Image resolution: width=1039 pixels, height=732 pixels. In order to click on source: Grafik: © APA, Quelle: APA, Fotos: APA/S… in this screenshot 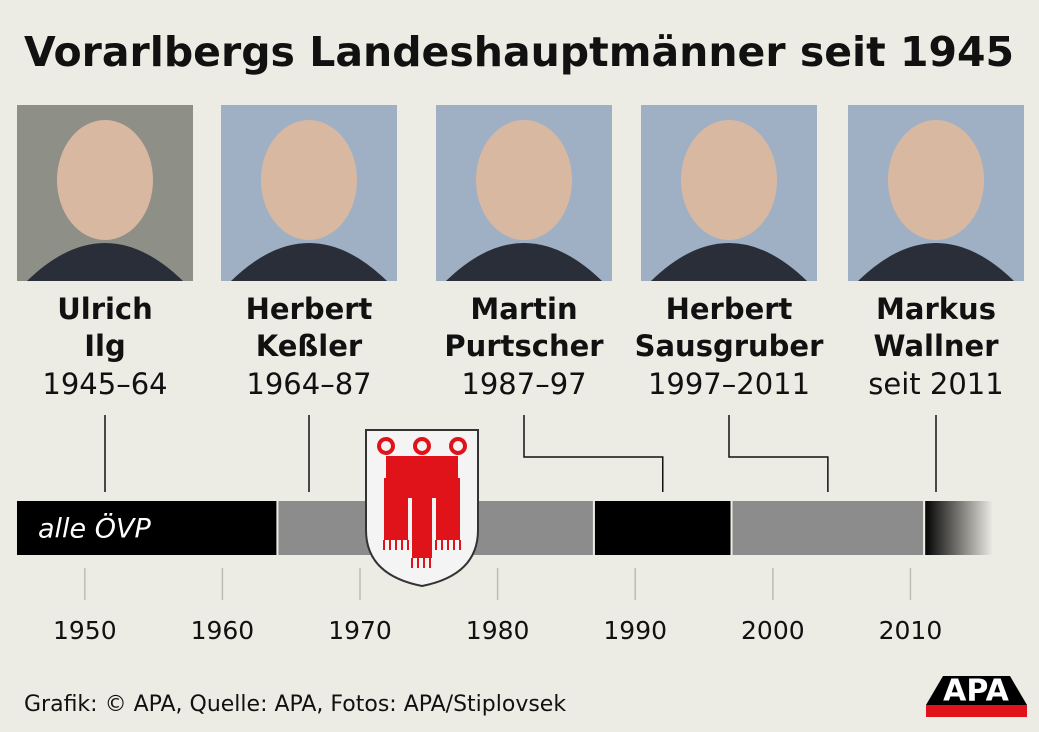, I will do `click(295, 704)`.